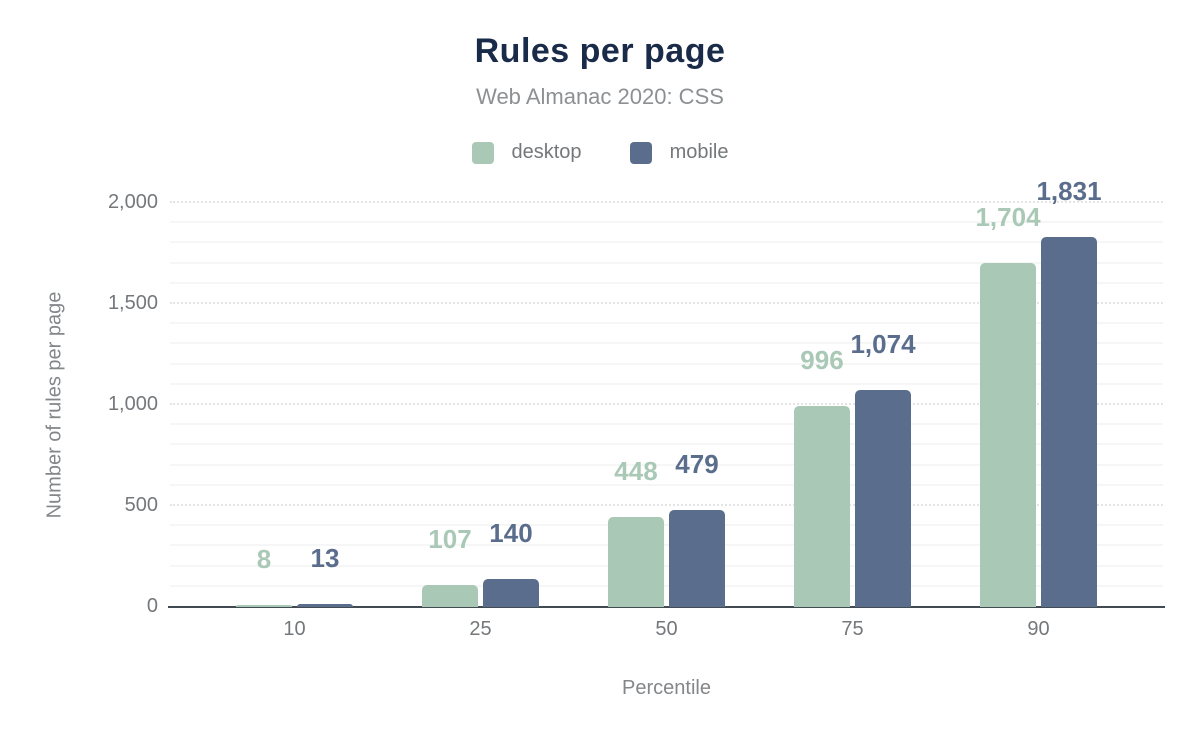 Image resolution: width=1200 pixels, height=742 pixels. Describe the element at coordinates (132, 202) in the screenshot. I see `y-tick-label: 2,000` at that location.